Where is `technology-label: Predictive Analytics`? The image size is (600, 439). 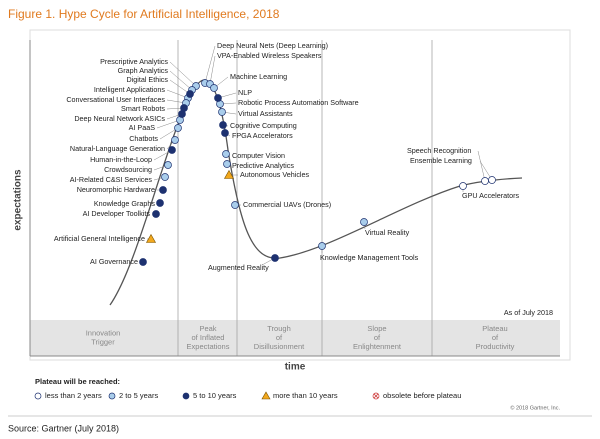
technology-label: Predictive Analytics is located at coordinates (263, 165).